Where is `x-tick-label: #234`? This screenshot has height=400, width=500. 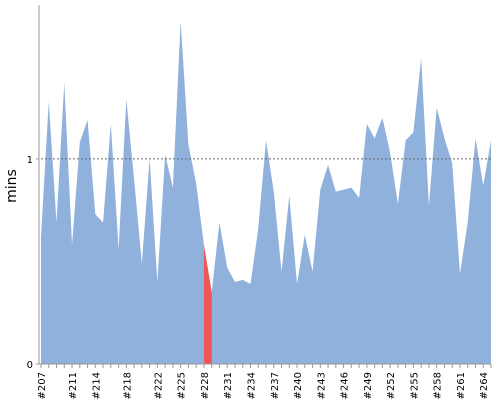 x-tick-label: #234 is located at coordinates (251, 385).